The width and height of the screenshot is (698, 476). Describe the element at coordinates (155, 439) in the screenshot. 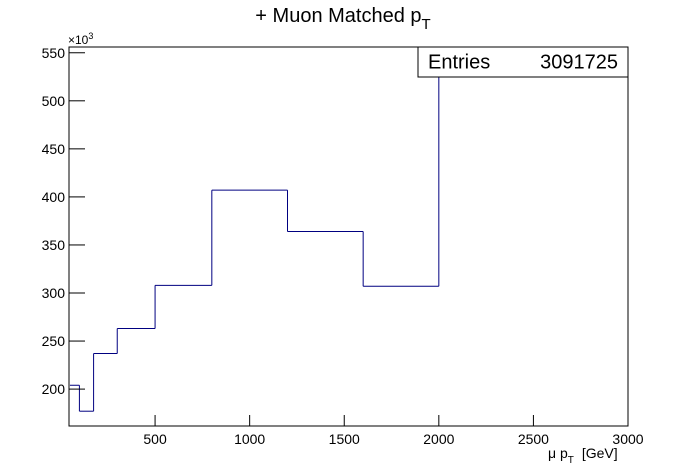

I see `x-tick-label: 500` at that location.